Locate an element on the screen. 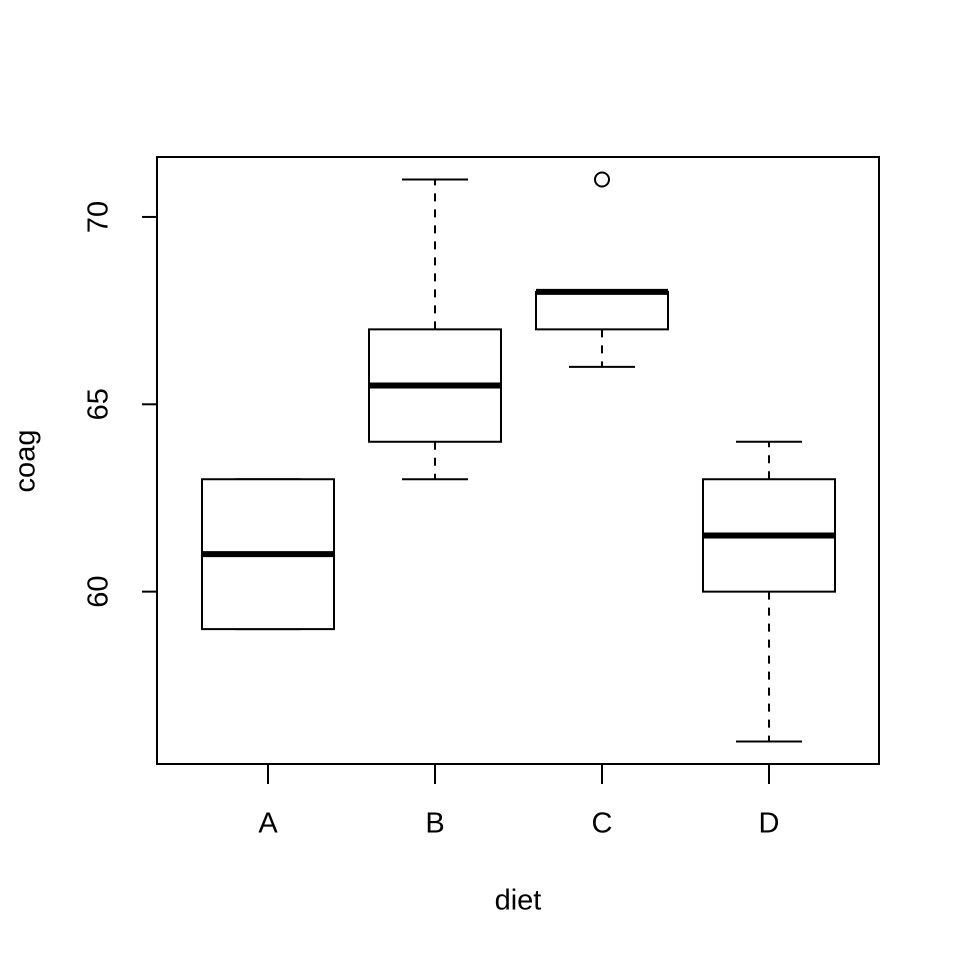 The width and height of the screenshot is (960, 960). x-tick-label: D is located at coordinates (769, 824).